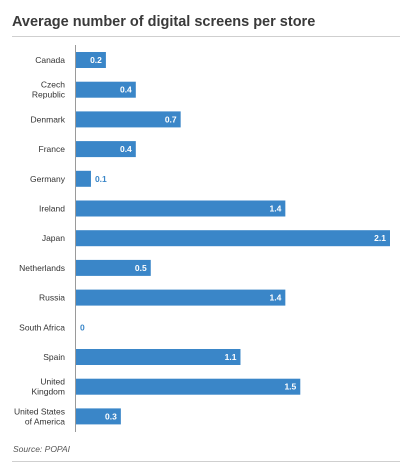 This screenshot has width=412, height=464. What do you see at coordinates (42, 449) in the screenshot?
I see `source-note: Source: POPAI` at bounding box center [42, 449].